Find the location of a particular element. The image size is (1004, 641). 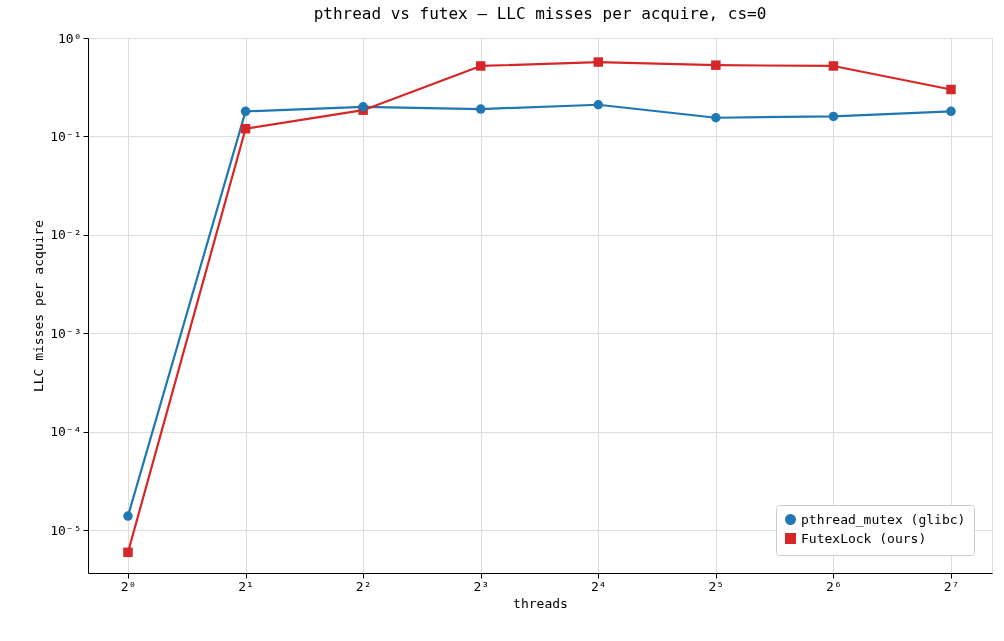

x-axis-title: threads is located at coordinates (540, 603).